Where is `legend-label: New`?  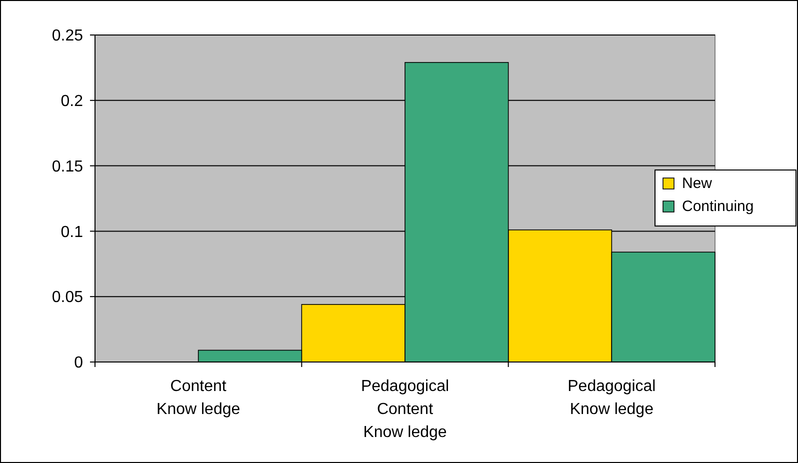
legend-label: New is located at coordinates (697, 183).